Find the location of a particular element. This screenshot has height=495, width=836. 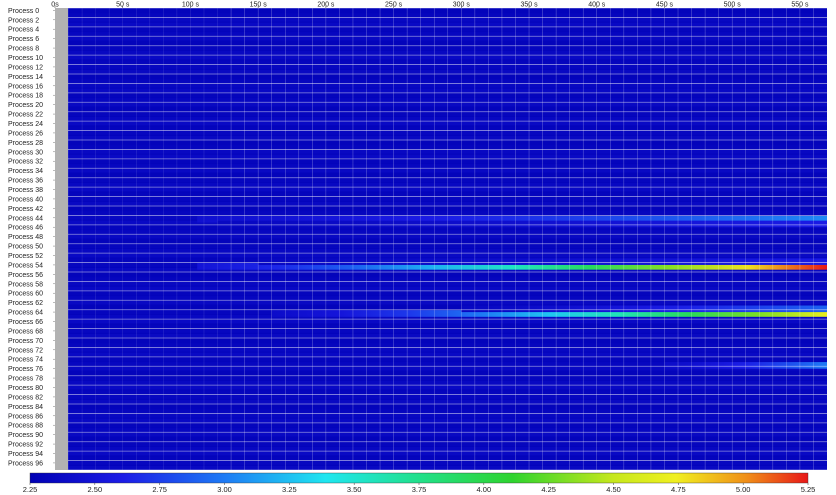

y-tick-label: Process 26 is located at coordinates (25, 133).